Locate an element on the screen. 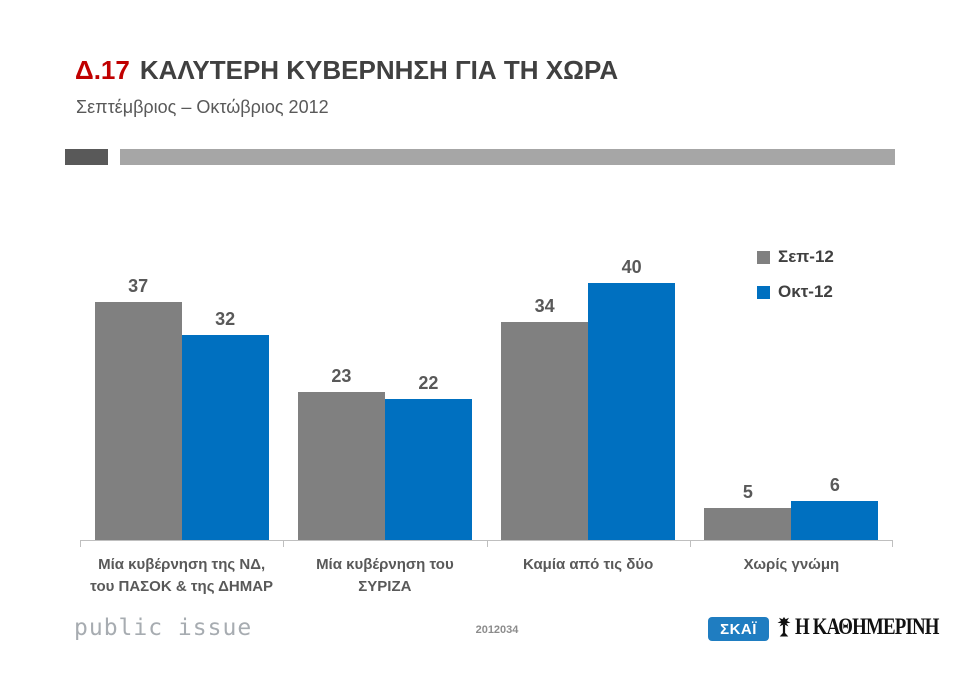 Image resolution: width=960 pixels, height=675 pixels. bar-value-label: 5 is located at coordinates (747, 492).